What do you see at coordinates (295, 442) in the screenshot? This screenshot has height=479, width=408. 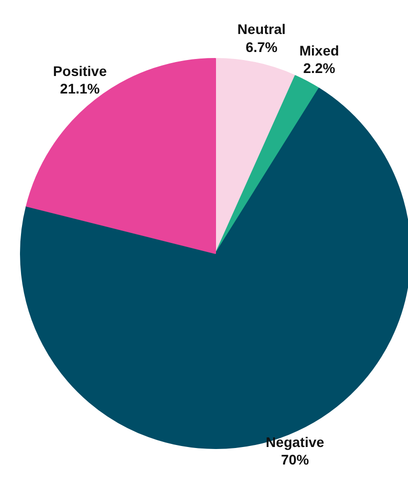 I see `slice-label: Negative` at bounding box center [295, 442].